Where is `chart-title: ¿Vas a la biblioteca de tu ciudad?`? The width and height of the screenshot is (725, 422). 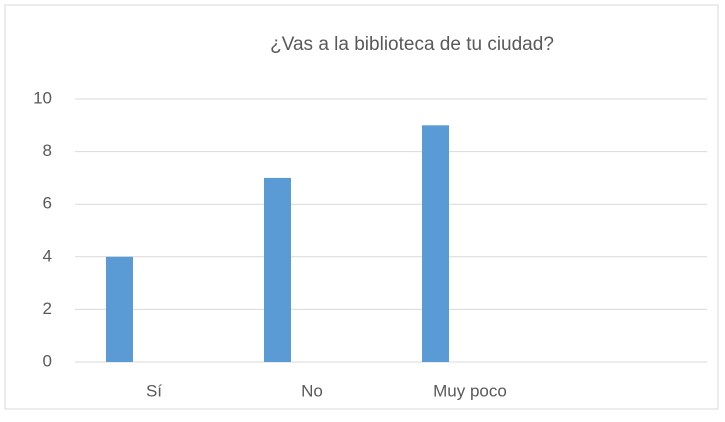 chart-title: ¿Vas a la biblioteca de tu ciudad? is located at coordinates (412, 44).